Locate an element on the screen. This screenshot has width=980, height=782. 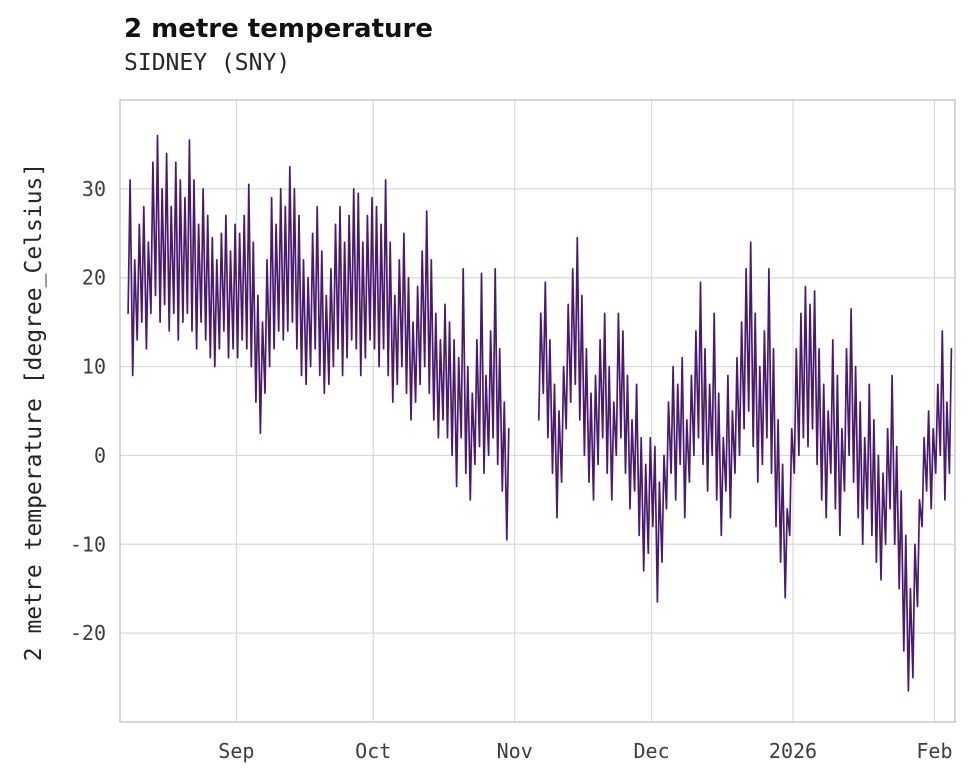
x-tick-label: Dec is located at coordinates (652, 751).